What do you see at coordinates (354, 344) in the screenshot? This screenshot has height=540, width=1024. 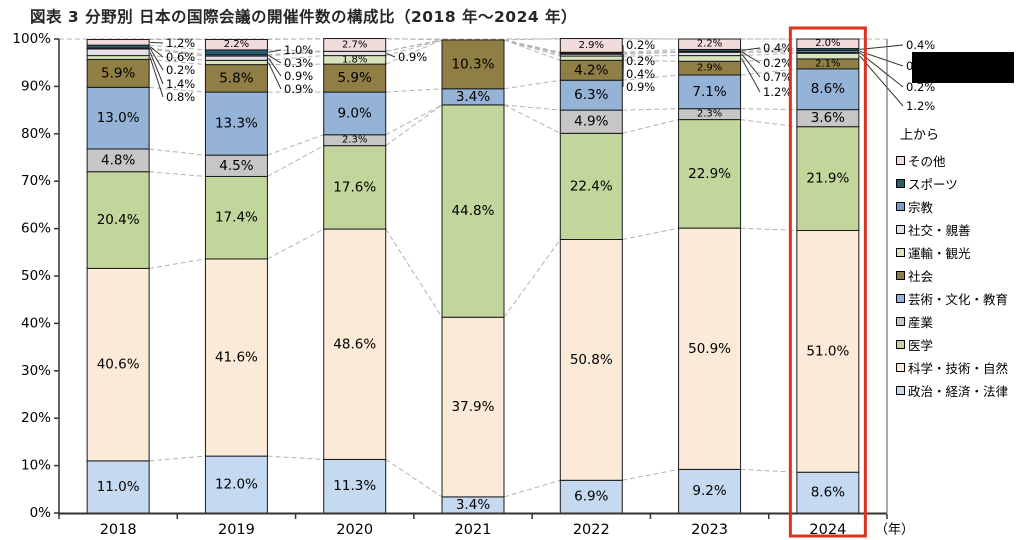 I see `segment-label: 48.6%` at bounding box center [354, 344].